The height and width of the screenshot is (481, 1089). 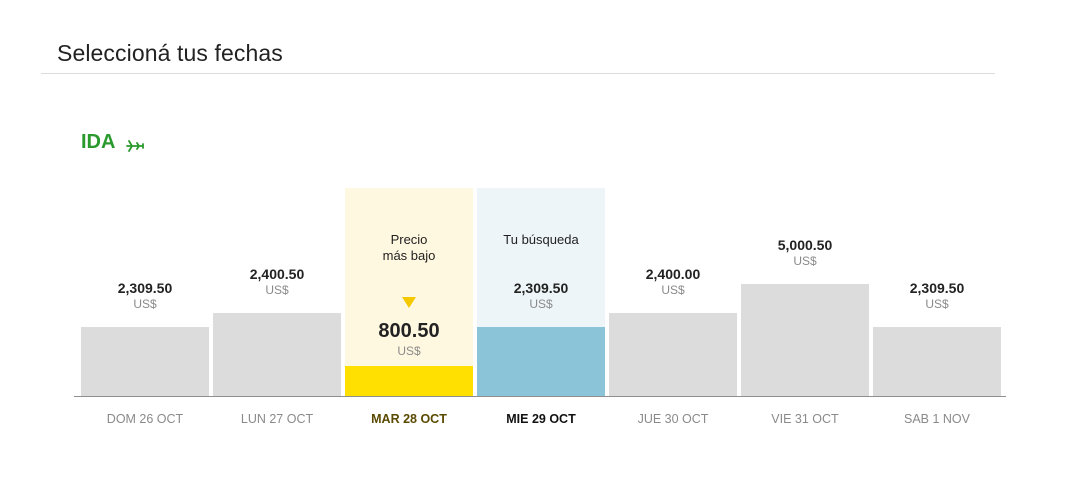 I want to click on price-value: 2,400.00, so click(x=673, y=274).